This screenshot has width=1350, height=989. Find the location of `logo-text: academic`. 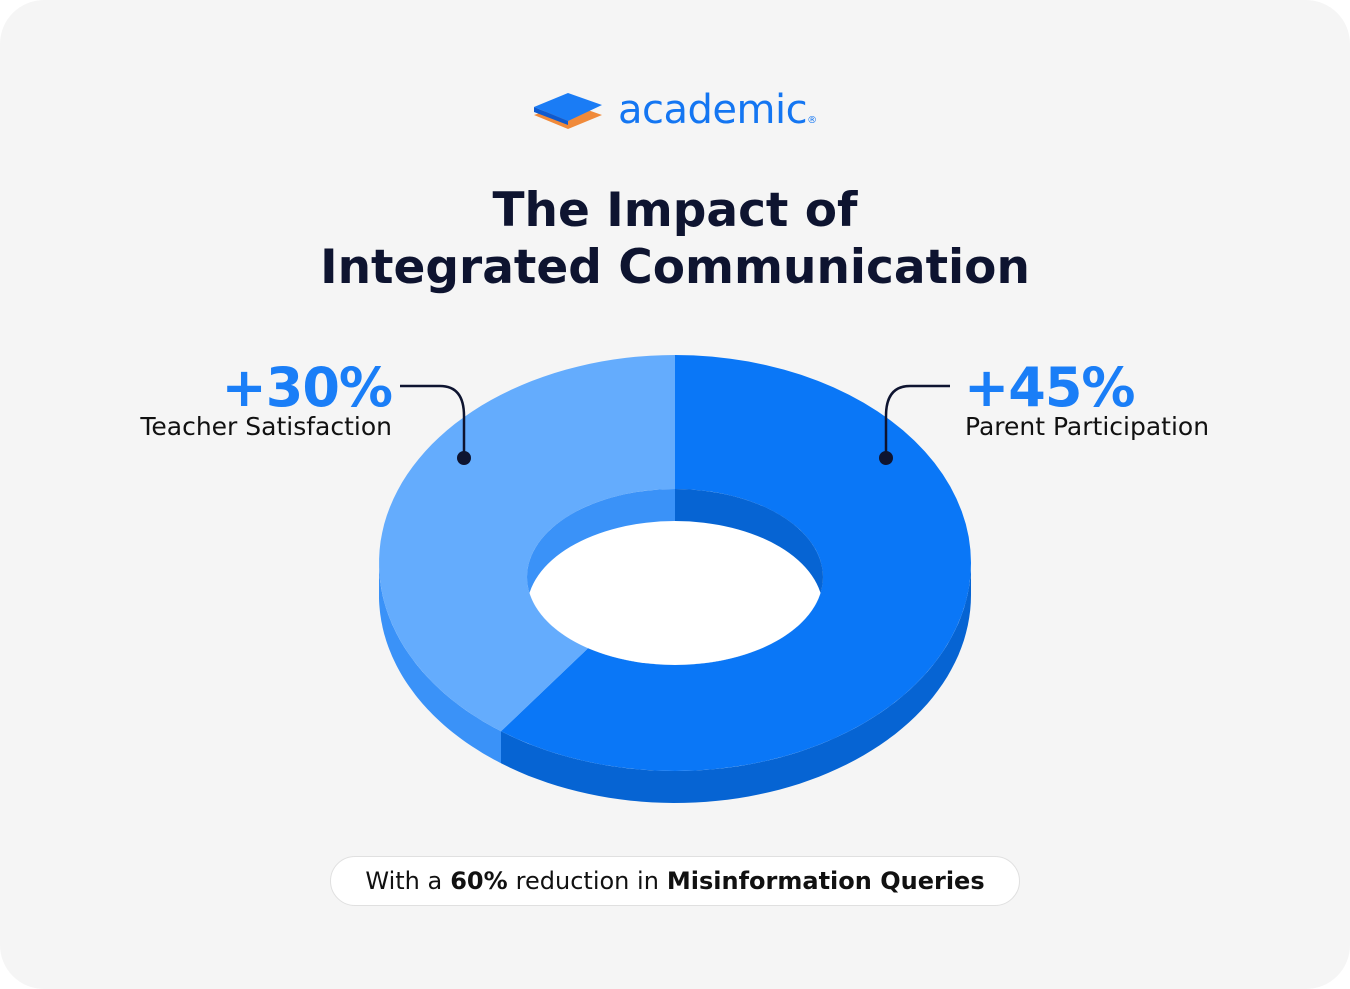

logo-text: academic is located at coordinates (713, 110).